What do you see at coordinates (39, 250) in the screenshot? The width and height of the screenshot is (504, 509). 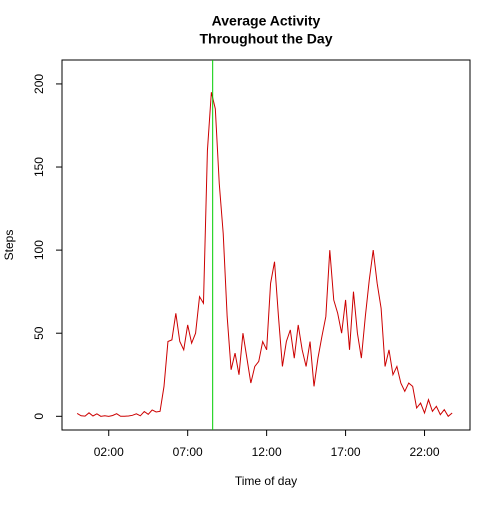 I see `y-tick-label: 100` at bounding box center [39, 250].